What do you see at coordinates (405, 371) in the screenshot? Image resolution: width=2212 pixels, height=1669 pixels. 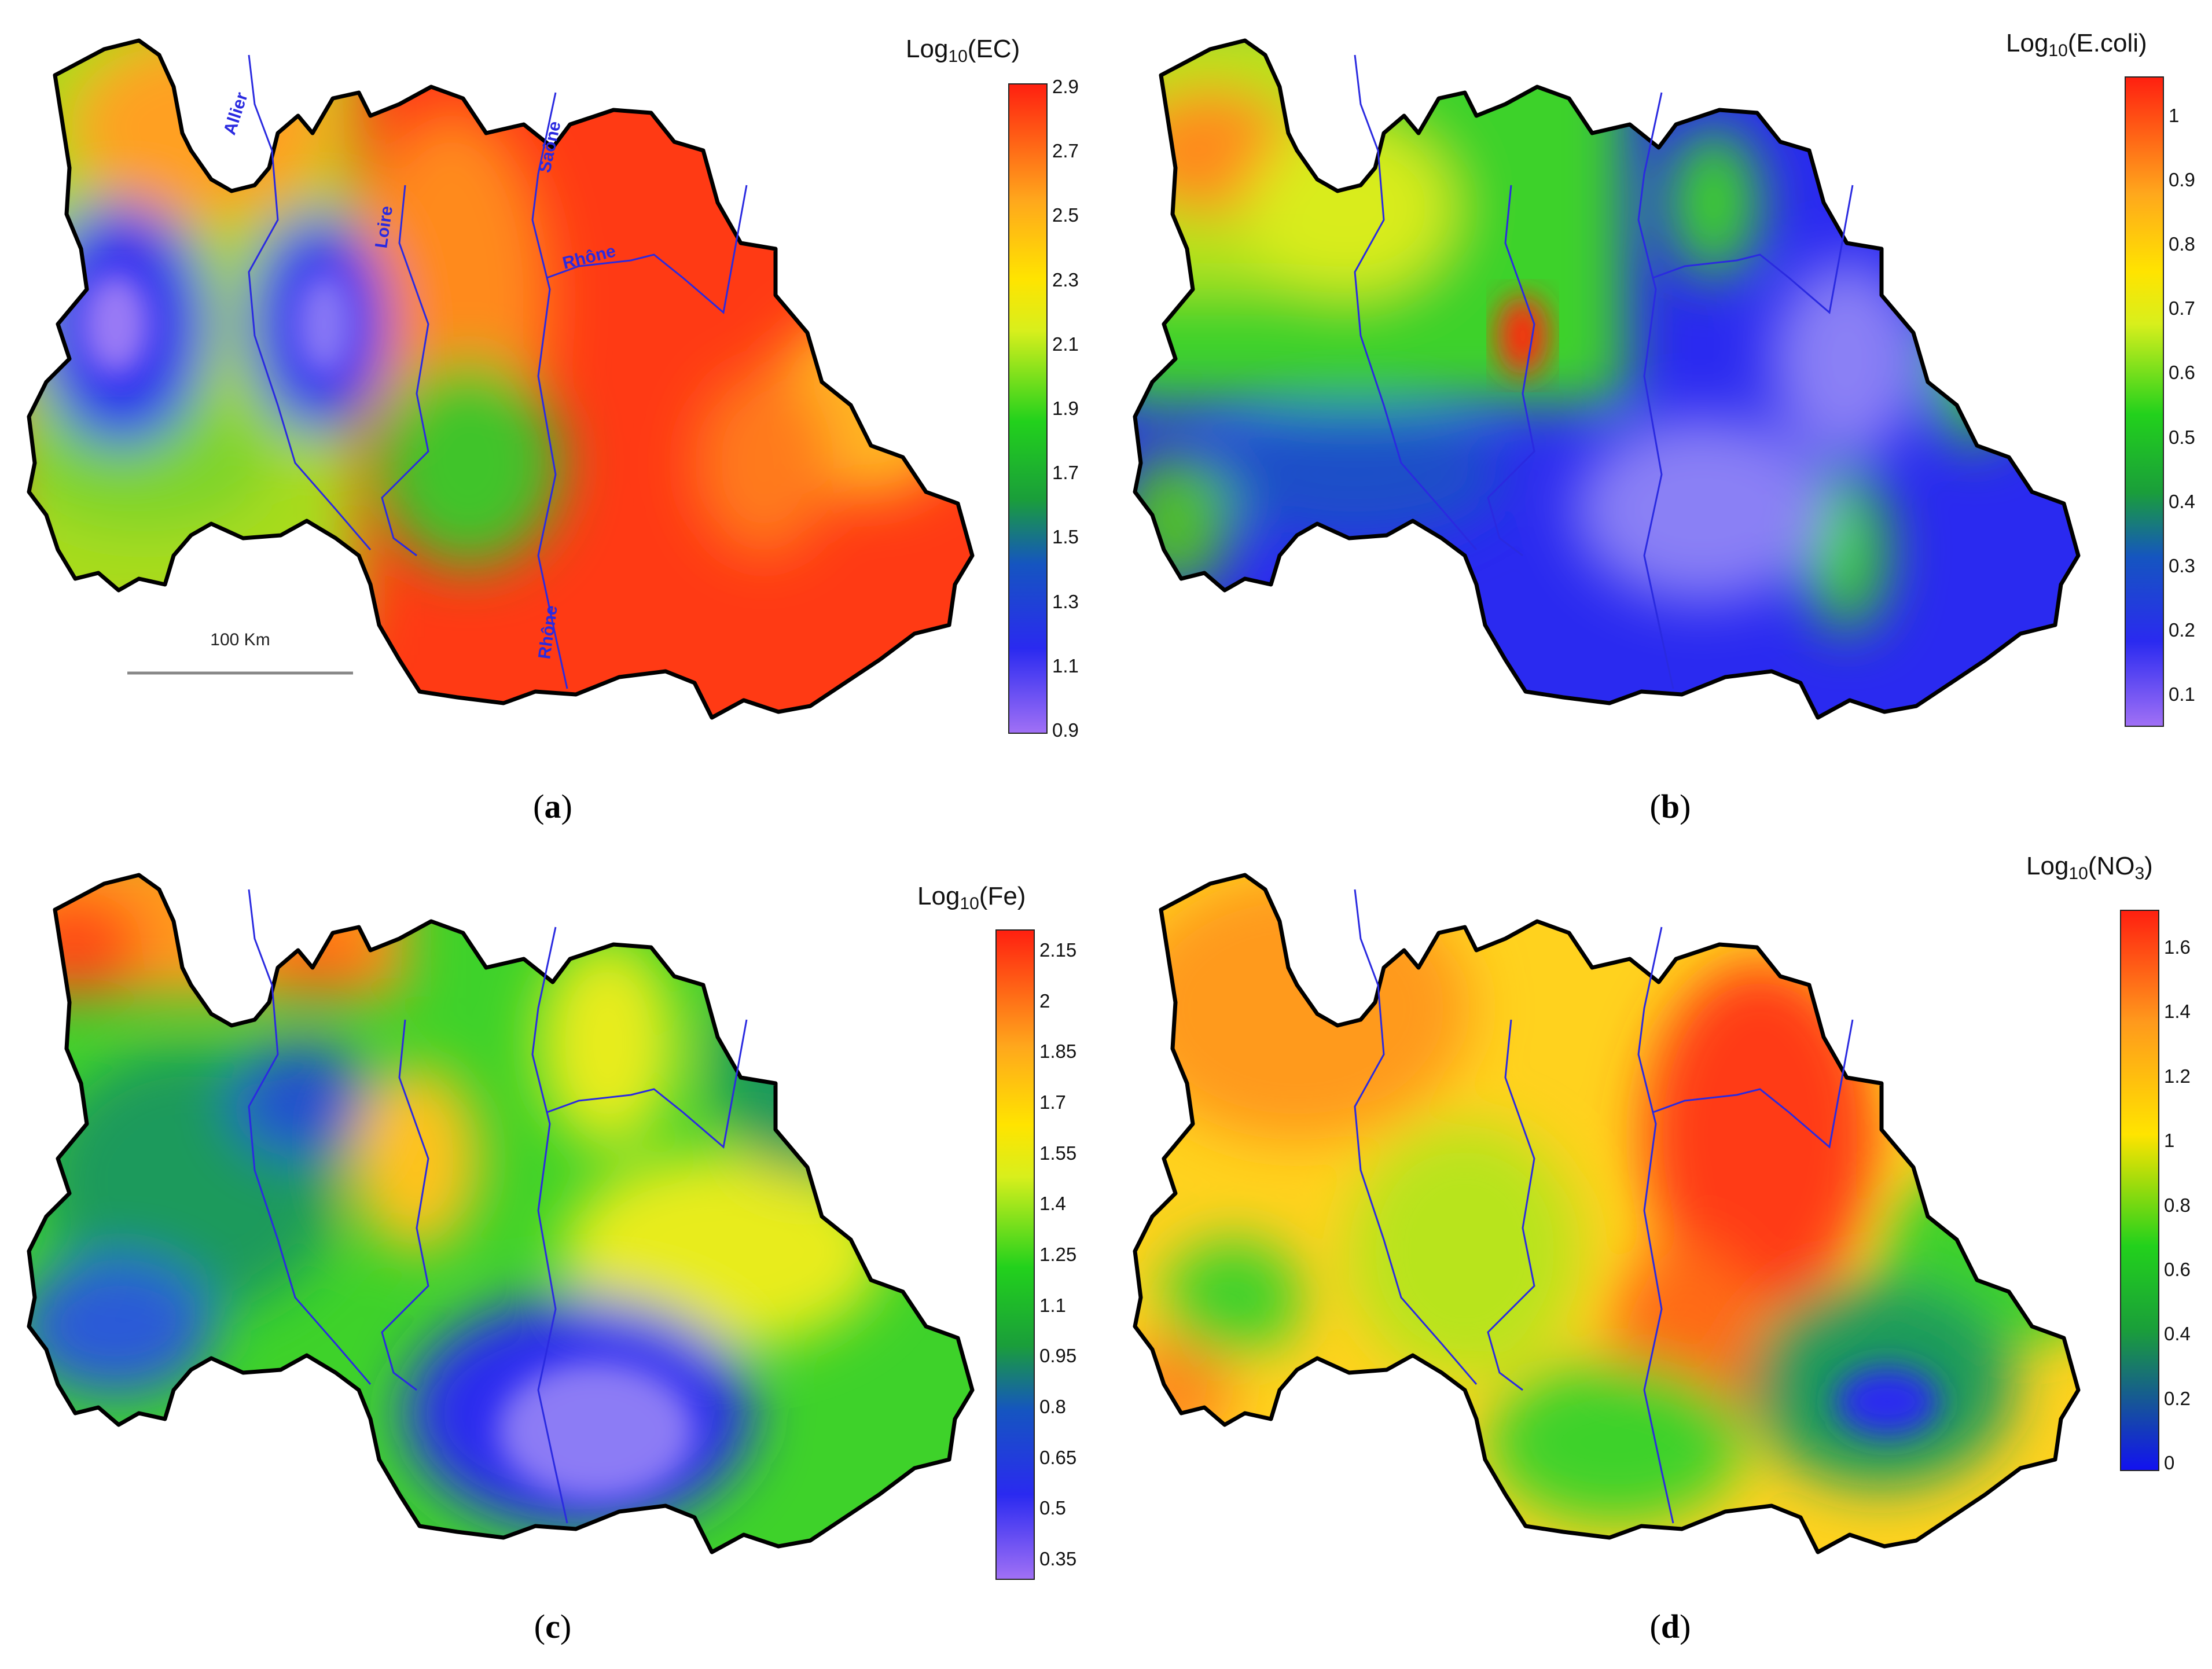 I see `loire-river` at bounding box center [405, 371].